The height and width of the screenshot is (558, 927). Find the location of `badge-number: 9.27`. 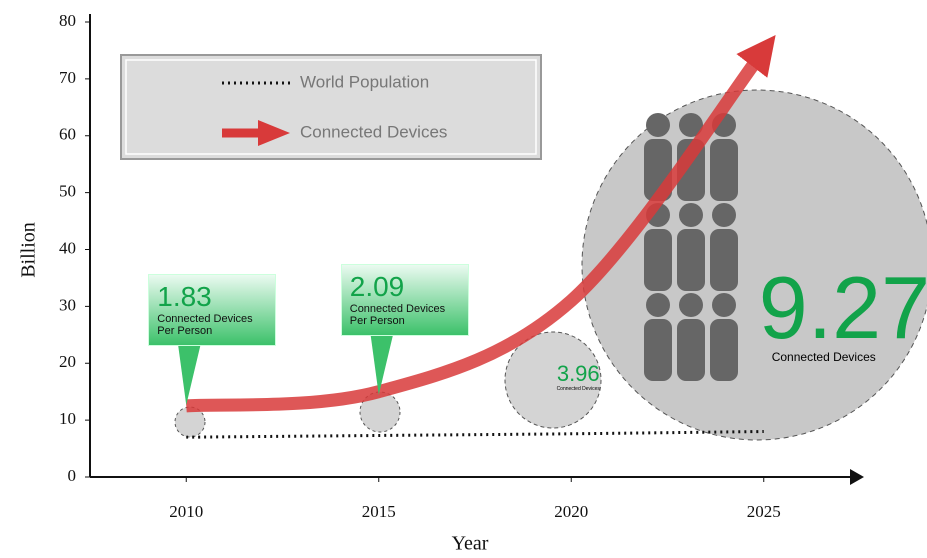

badge-number: 9.27 is located at coordinates (842, 307).